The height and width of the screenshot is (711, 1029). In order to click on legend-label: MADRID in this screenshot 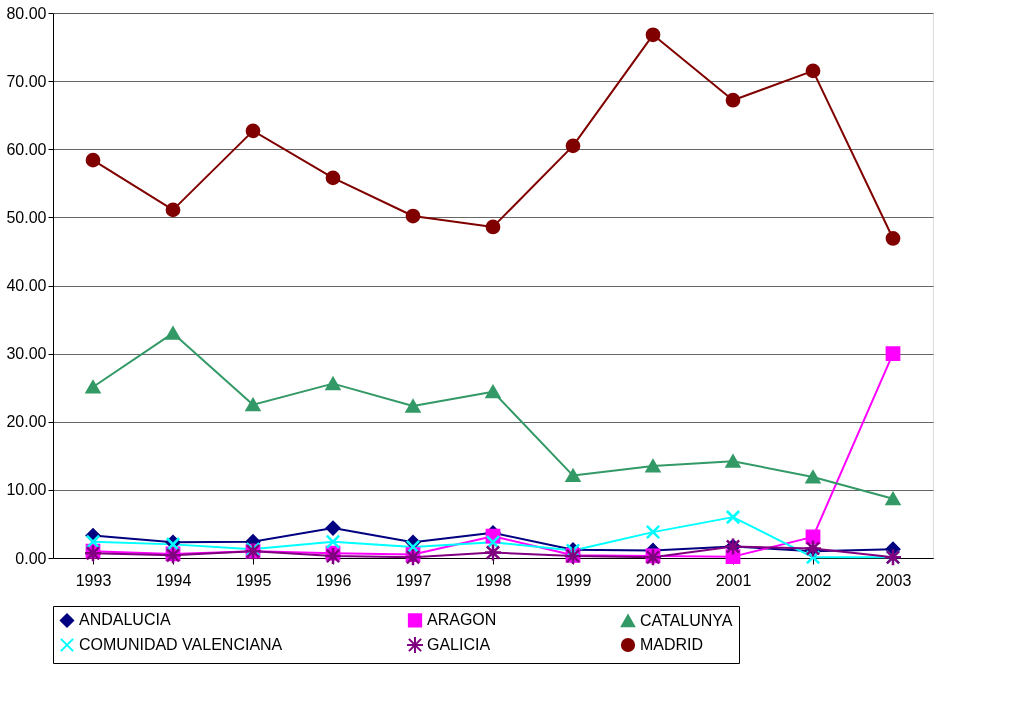, I will do `click(672, 644)`.